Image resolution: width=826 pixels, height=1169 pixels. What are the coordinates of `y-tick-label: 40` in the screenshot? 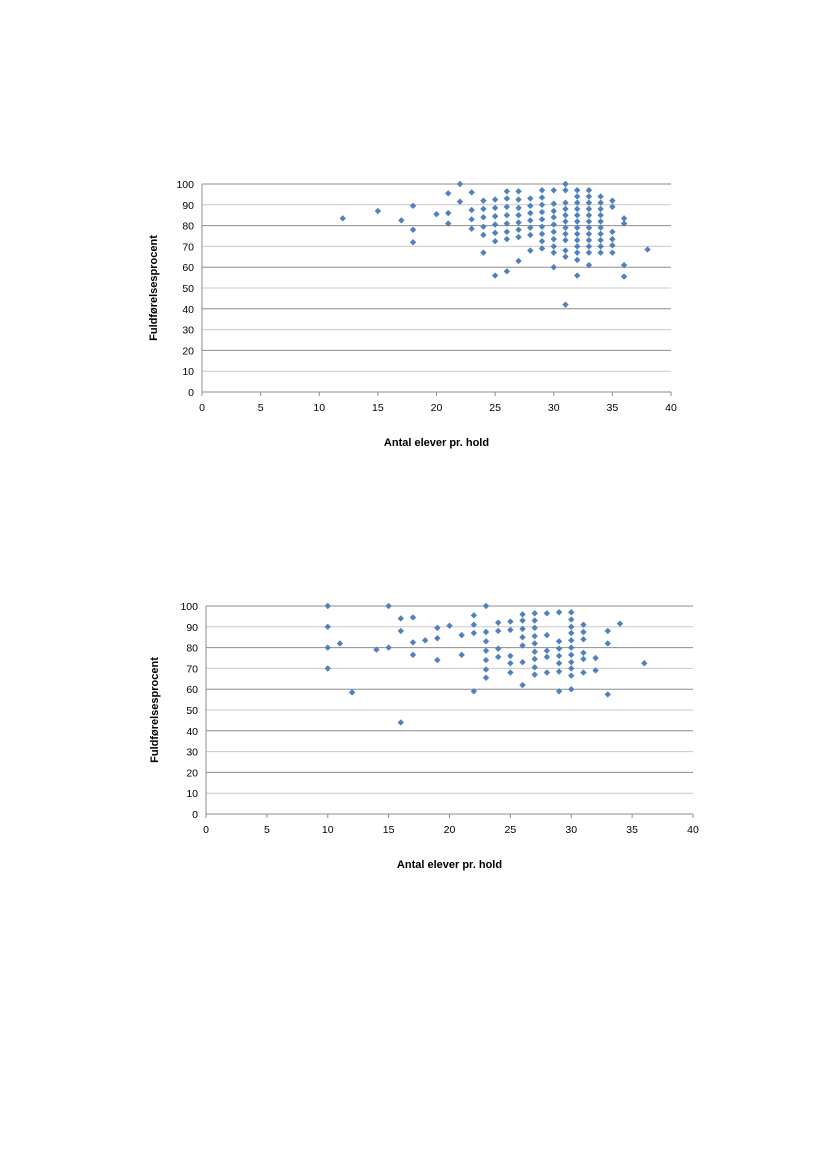 It's located at (188, 310).